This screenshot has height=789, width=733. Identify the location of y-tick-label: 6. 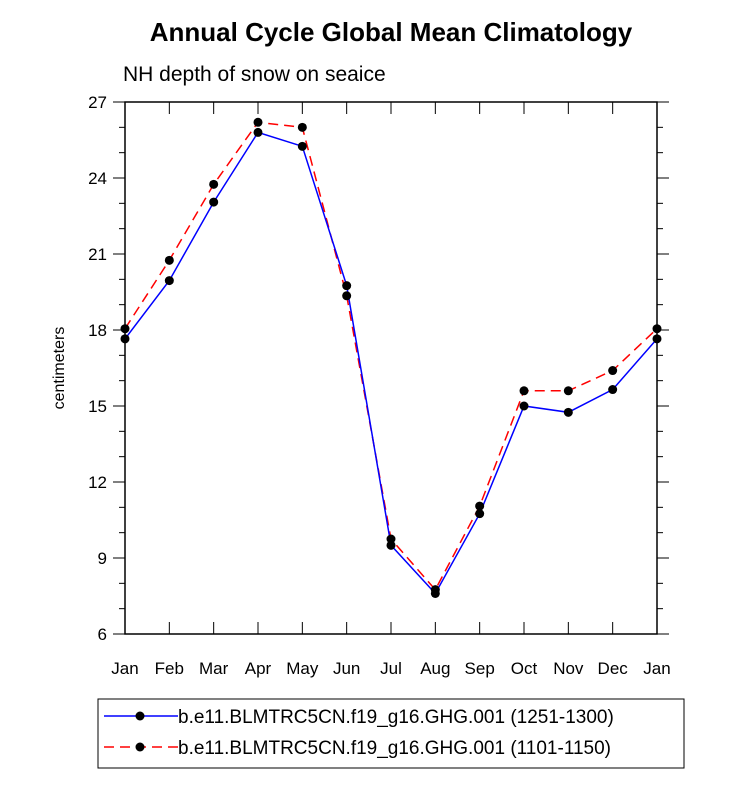
(102, 634).